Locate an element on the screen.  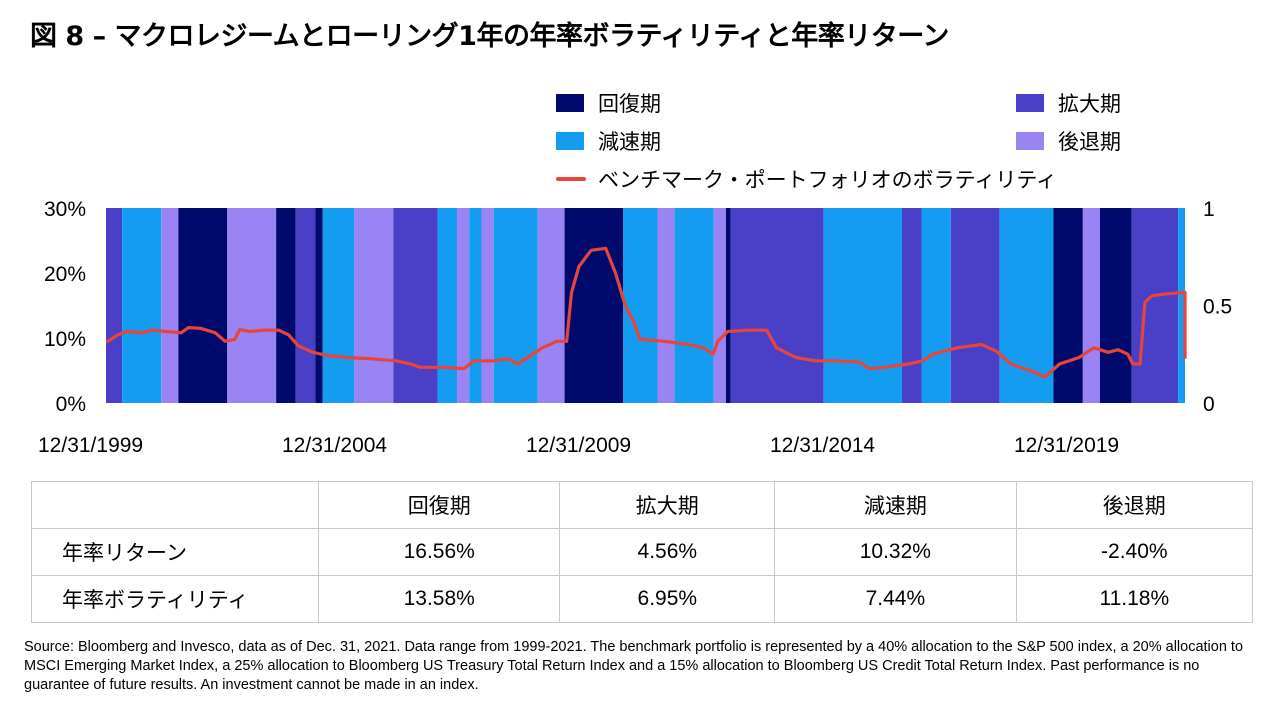
legend-item-slowdown: 減速期 is located at coordinates (608, 141).